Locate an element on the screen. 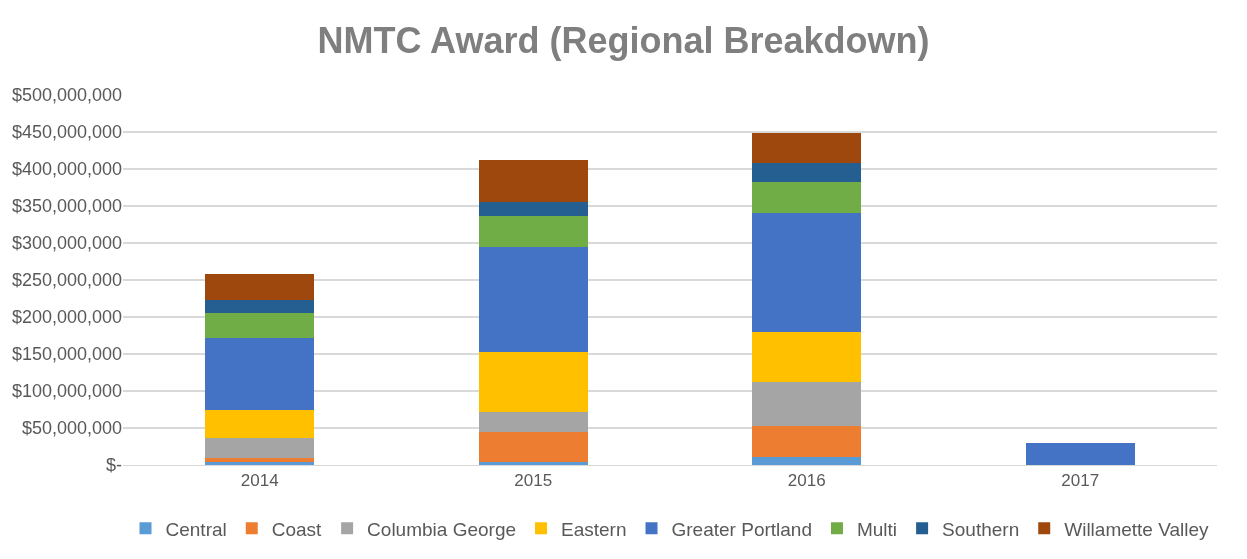  legend-label: Greater Portland is located at coordinates (741, 529).